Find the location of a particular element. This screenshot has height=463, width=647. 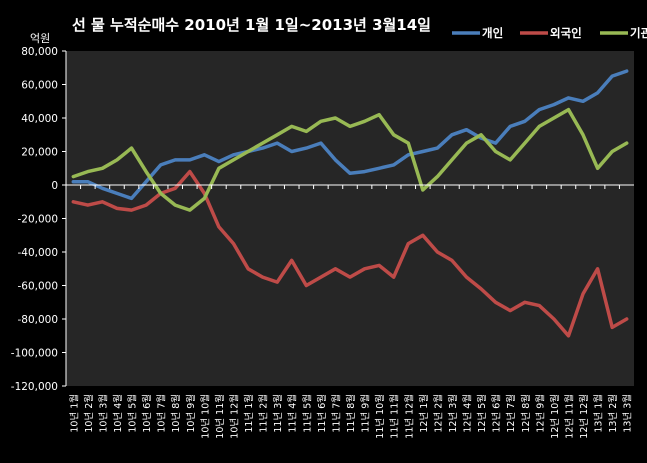

y-tick-label: -120,000 is located at coordinates (34, 387).